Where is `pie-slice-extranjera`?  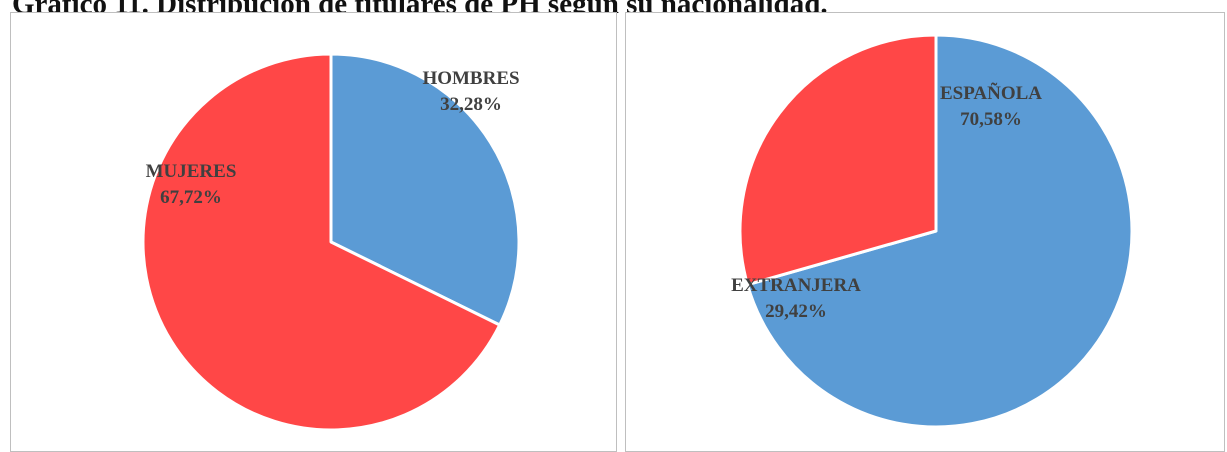 pie-slice-extranjera is located at coordinates (838, 160).